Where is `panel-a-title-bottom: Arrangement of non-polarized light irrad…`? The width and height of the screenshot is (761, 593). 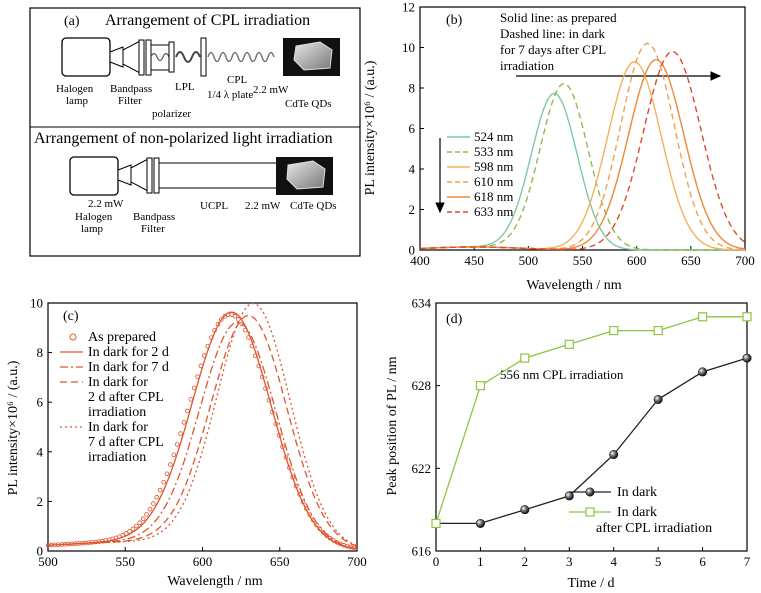
panel-a-title-bottom: Arrangement of non-polarized light irrad… is located at coordinates (183, 138).